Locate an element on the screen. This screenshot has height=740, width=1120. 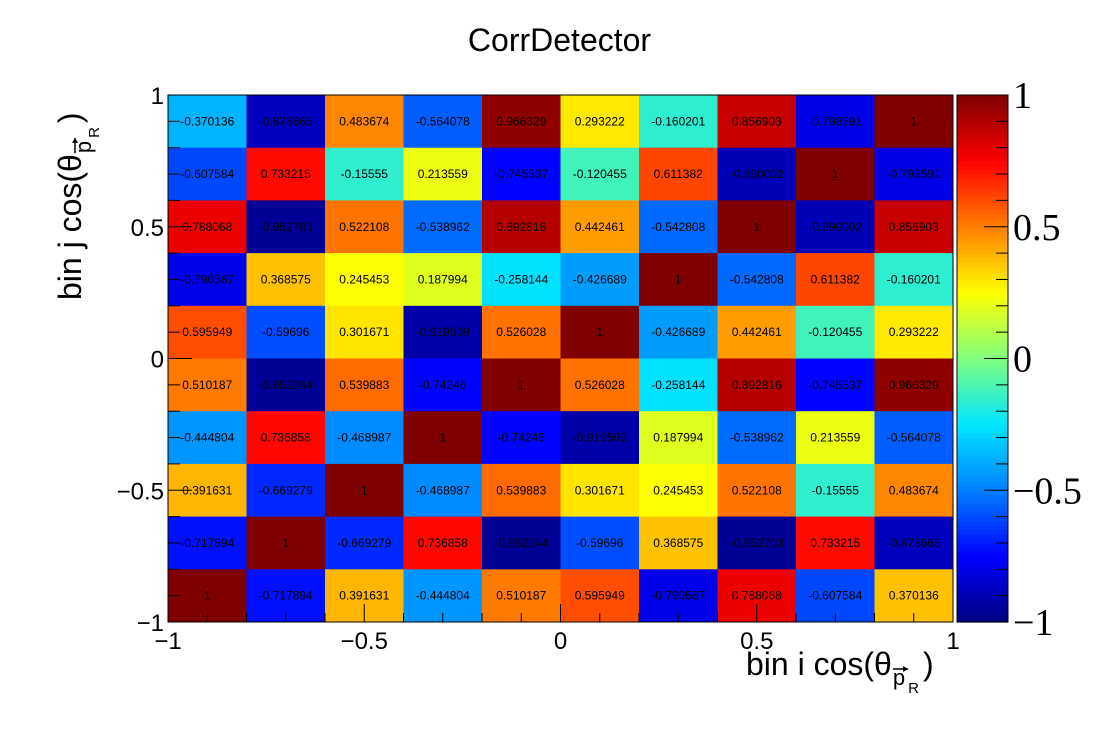
cell-value-label: -0.890002 is located at coordinates (757, 174).